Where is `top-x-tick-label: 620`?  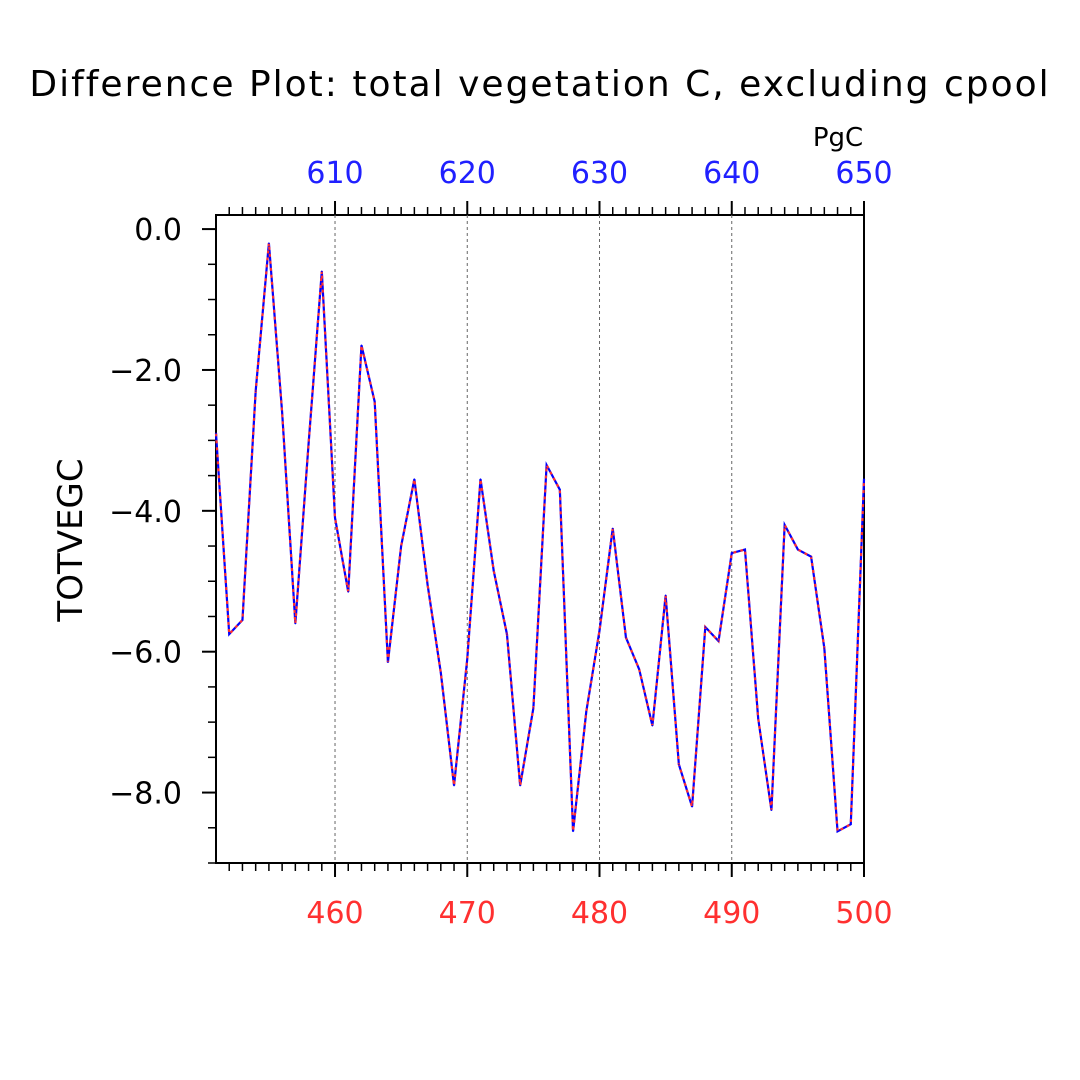 top-x-tick-label: 620 is located at coordinates (467, 173).